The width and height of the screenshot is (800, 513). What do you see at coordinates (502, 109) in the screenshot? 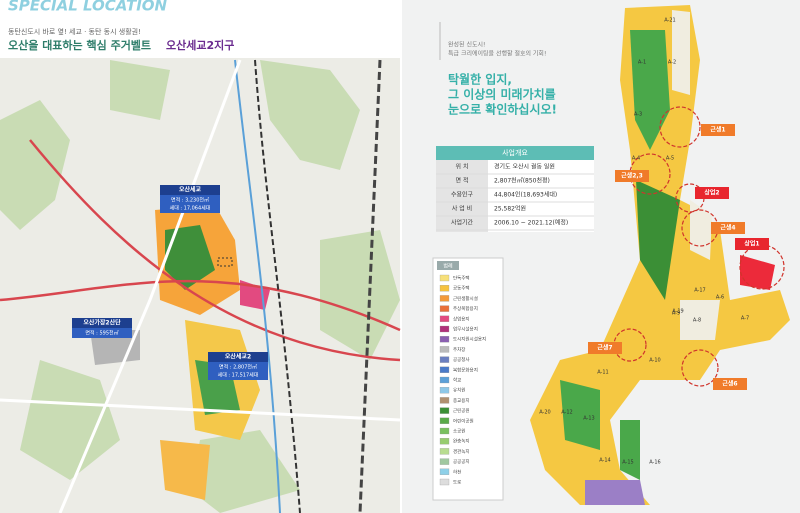
I see `right-headline: 눈으로 확인하십시오!` at bounding box center [502, 109].